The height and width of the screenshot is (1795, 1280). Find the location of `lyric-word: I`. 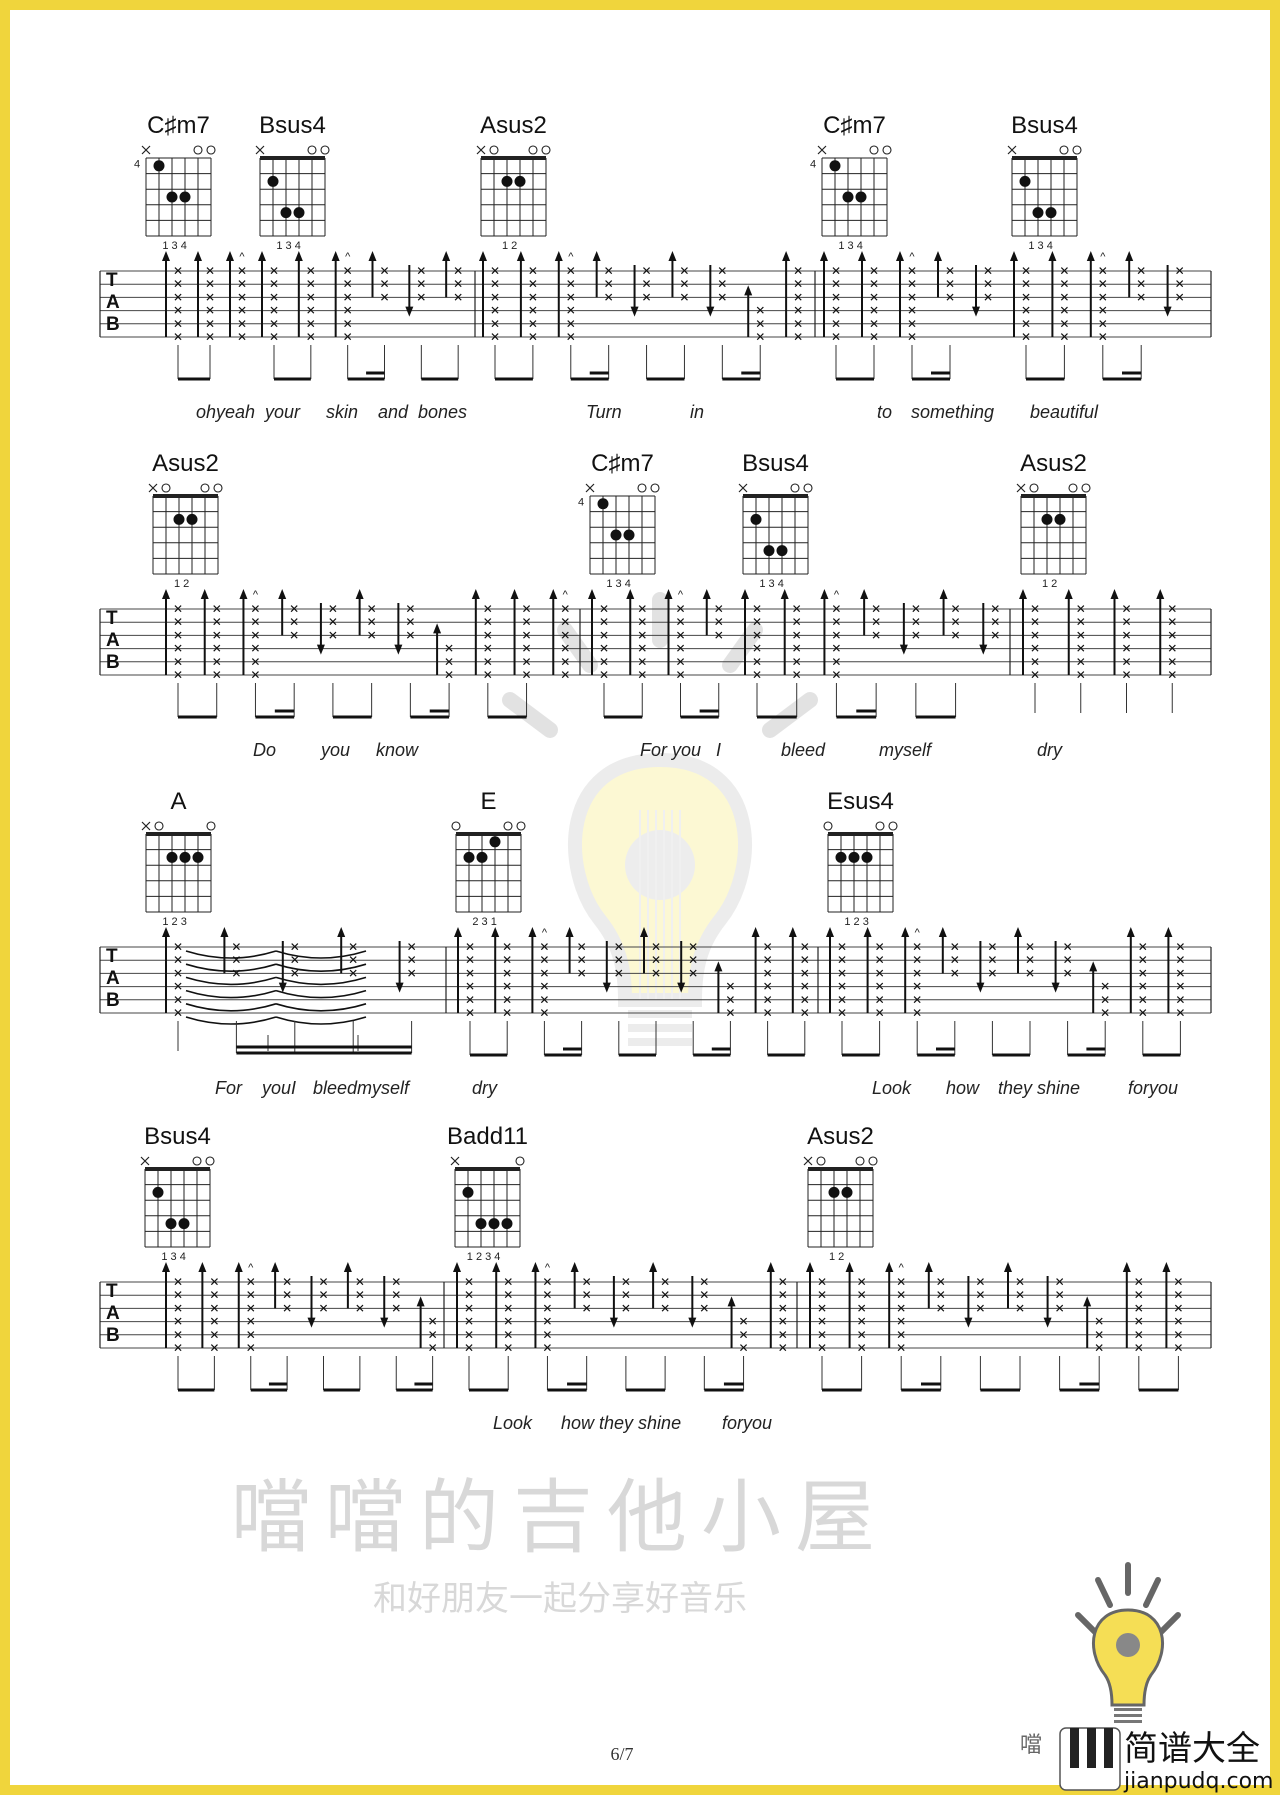

lyric-word: I is located at coordinates (718, 750).